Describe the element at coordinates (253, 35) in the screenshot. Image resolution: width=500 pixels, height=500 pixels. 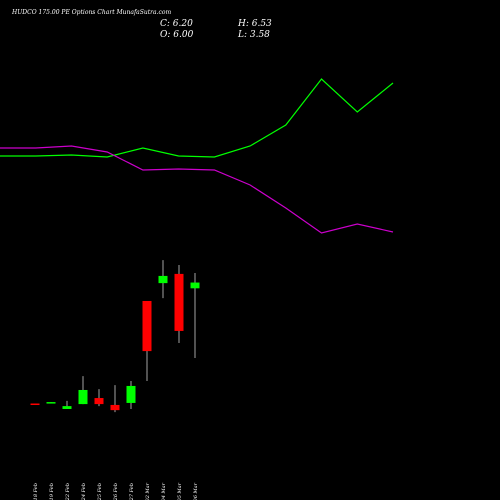
I see `ohlc-label: L: 3.58` at that location.